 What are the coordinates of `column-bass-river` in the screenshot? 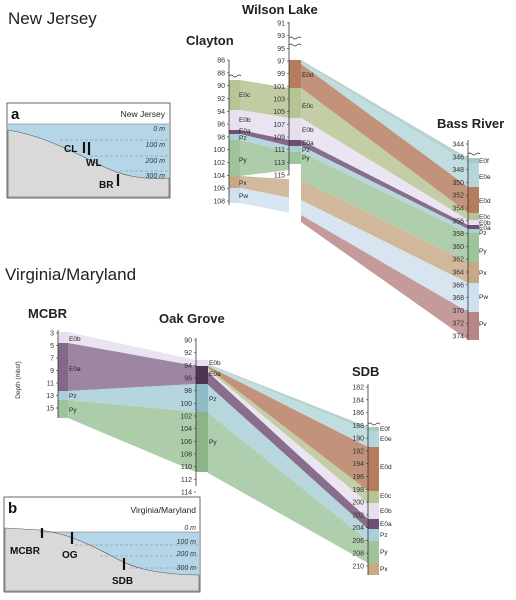 It's located at (474, 240).